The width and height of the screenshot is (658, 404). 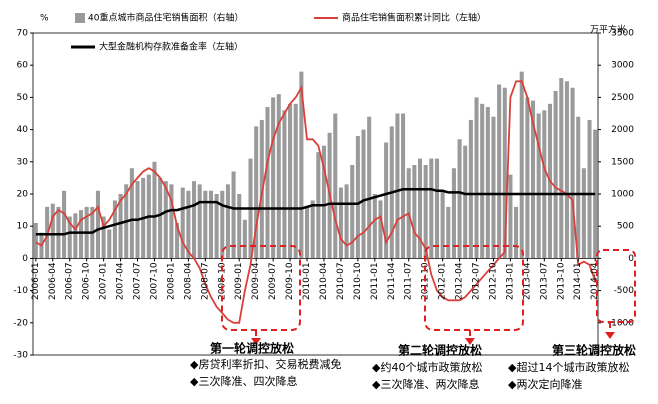 I want to click on annotation: ◆超过14个城市政策放松, so click(x=568, y=367).